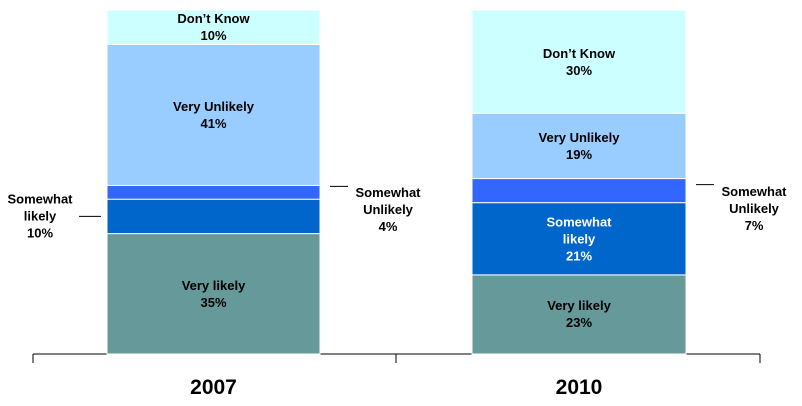 This screenshot has height=406, width=802. I want to click on segment-label: Don’t Know 30%, so click(579, 62).